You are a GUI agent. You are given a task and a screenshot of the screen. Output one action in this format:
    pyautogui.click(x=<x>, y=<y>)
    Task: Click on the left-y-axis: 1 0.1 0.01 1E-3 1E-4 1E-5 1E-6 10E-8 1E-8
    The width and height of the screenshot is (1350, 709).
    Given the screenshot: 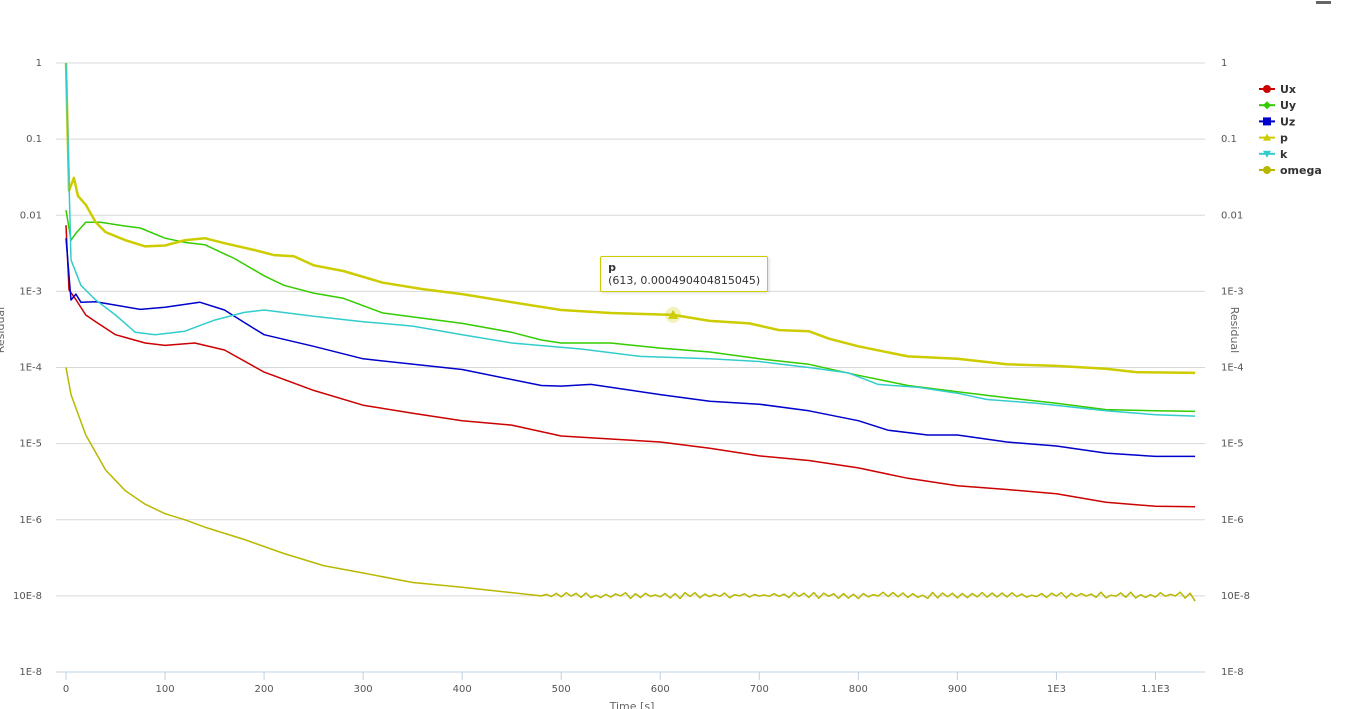 What is the action you would take?
    pyautogui.click(x=27, y=368)
    